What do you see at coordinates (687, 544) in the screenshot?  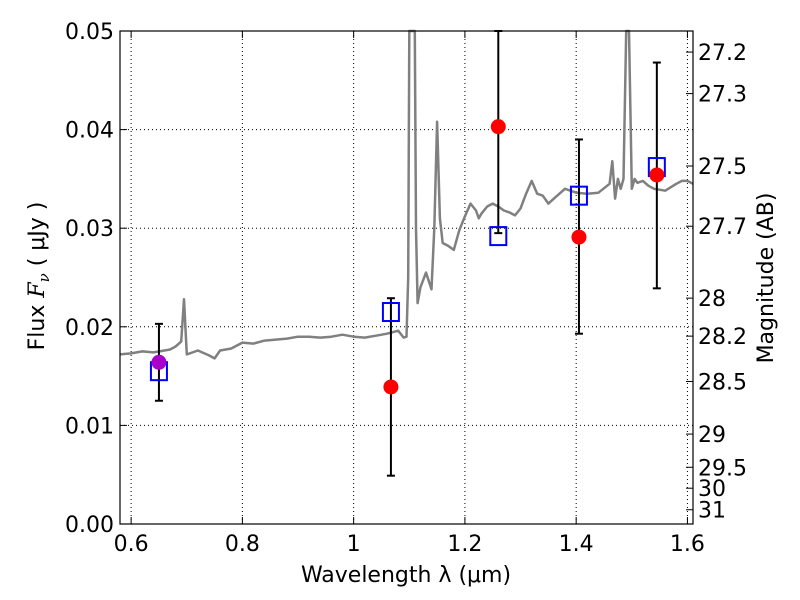 I see `x-tick-label: 1.6` at bounding box center [687, 544].